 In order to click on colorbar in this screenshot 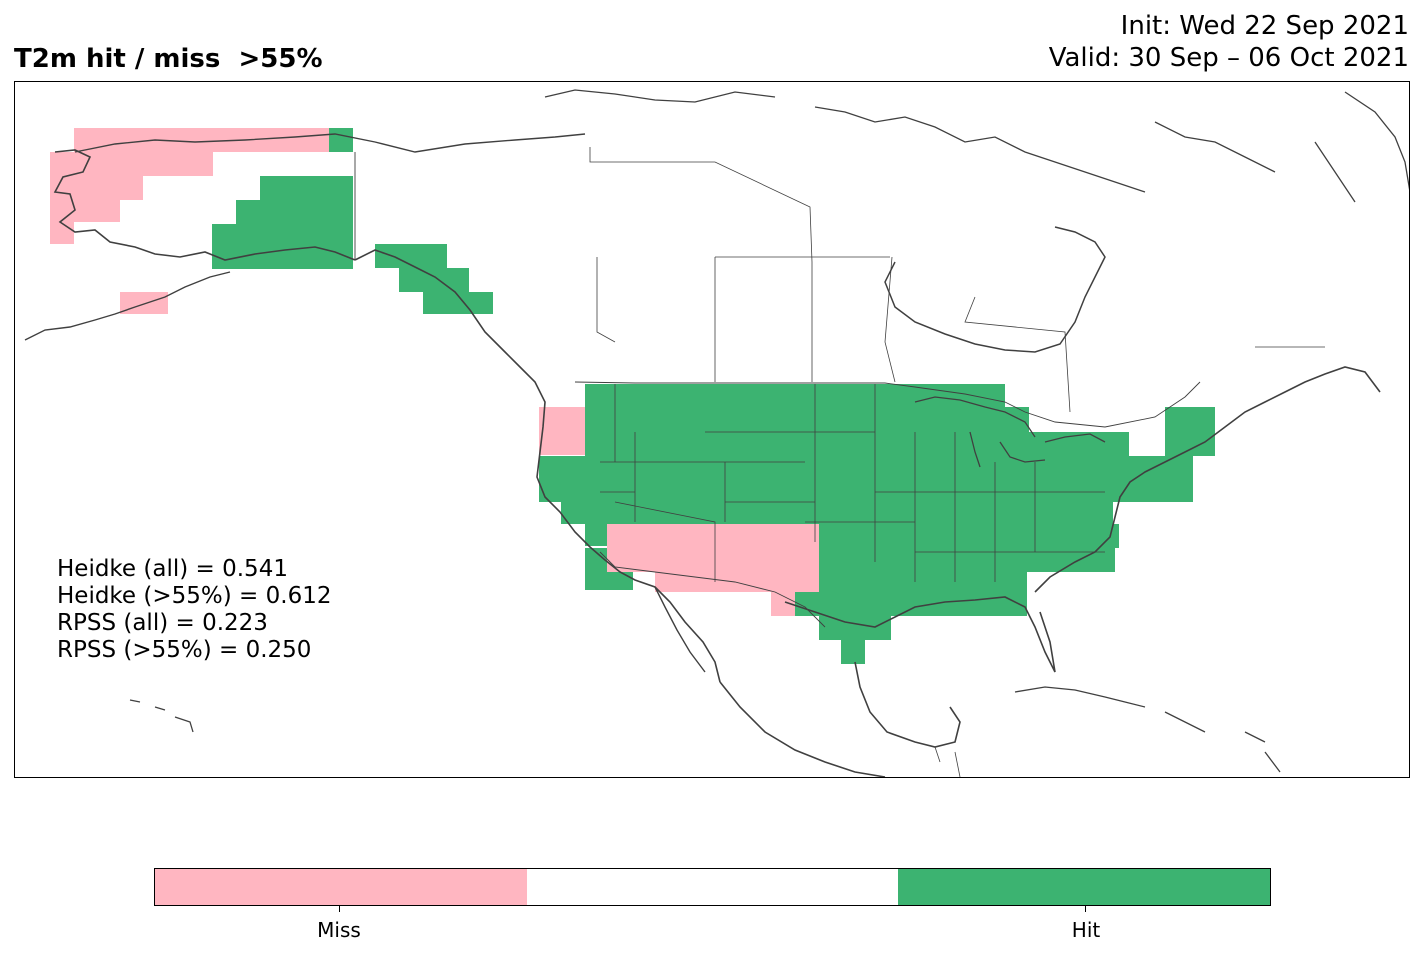, I will do `click(712, 887)`.